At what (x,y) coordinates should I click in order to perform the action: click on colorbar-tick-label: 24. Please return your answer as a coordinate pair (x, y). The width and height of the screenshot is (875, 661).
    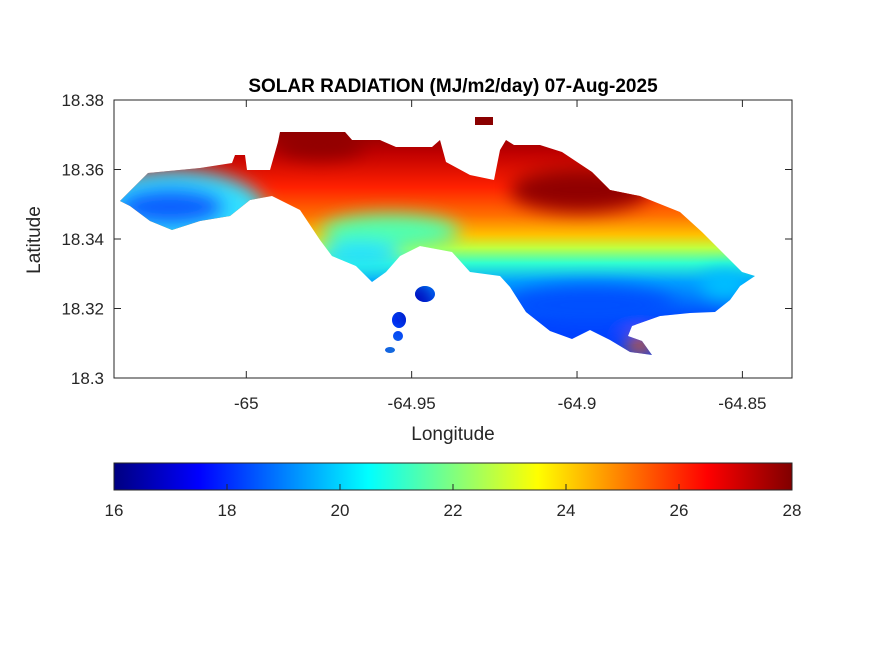
    Looking at the image, I should click on (566, 510).